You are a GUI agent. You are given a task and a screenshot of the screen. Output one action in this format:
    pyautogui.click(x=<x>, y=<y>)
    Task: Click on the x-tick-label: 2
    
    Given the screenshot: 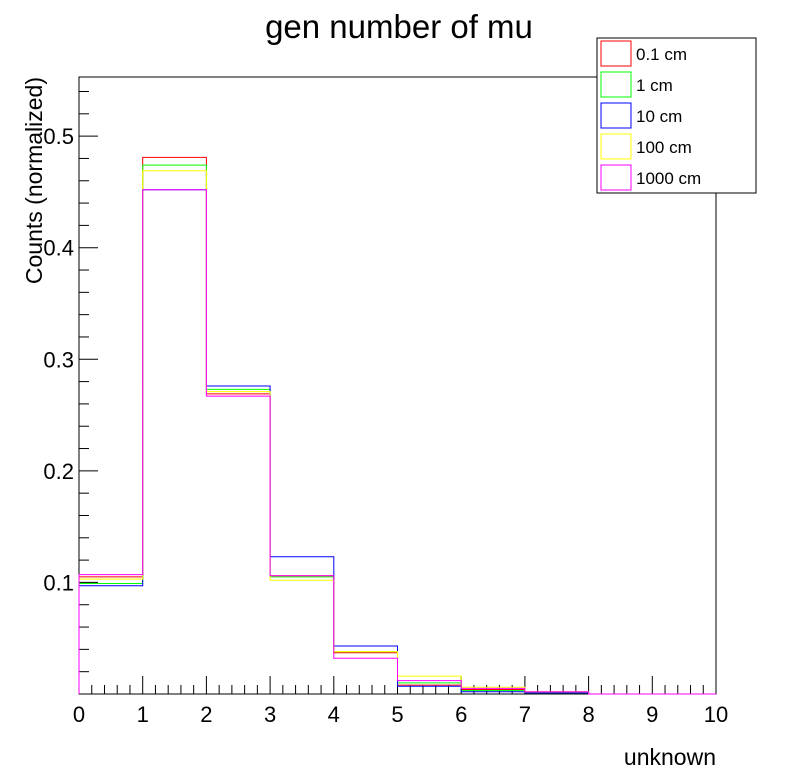 What is the action you would take?
    pyautogui.click(x=206, y=714)
    